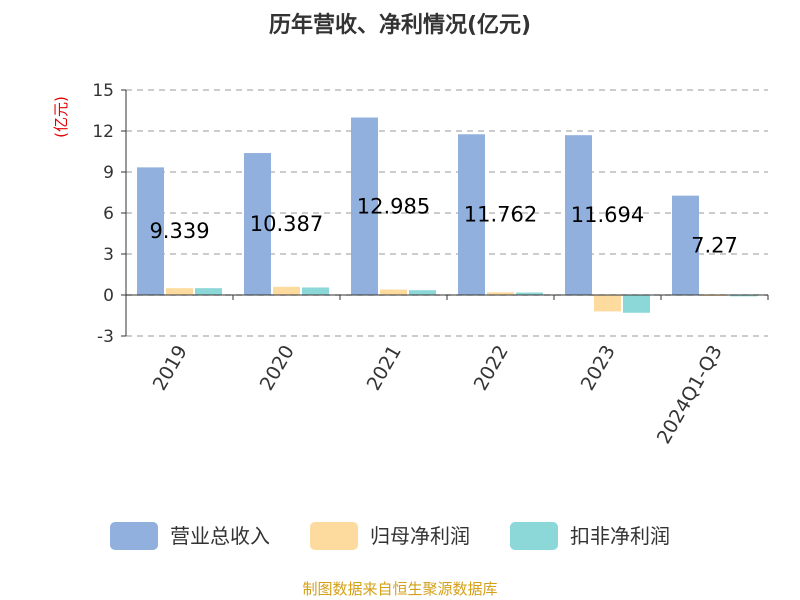  What do you see at coordinates (170, 368) in the screenshot?
I see `x-tick-label: 2019` at bounding box center [170, 368].